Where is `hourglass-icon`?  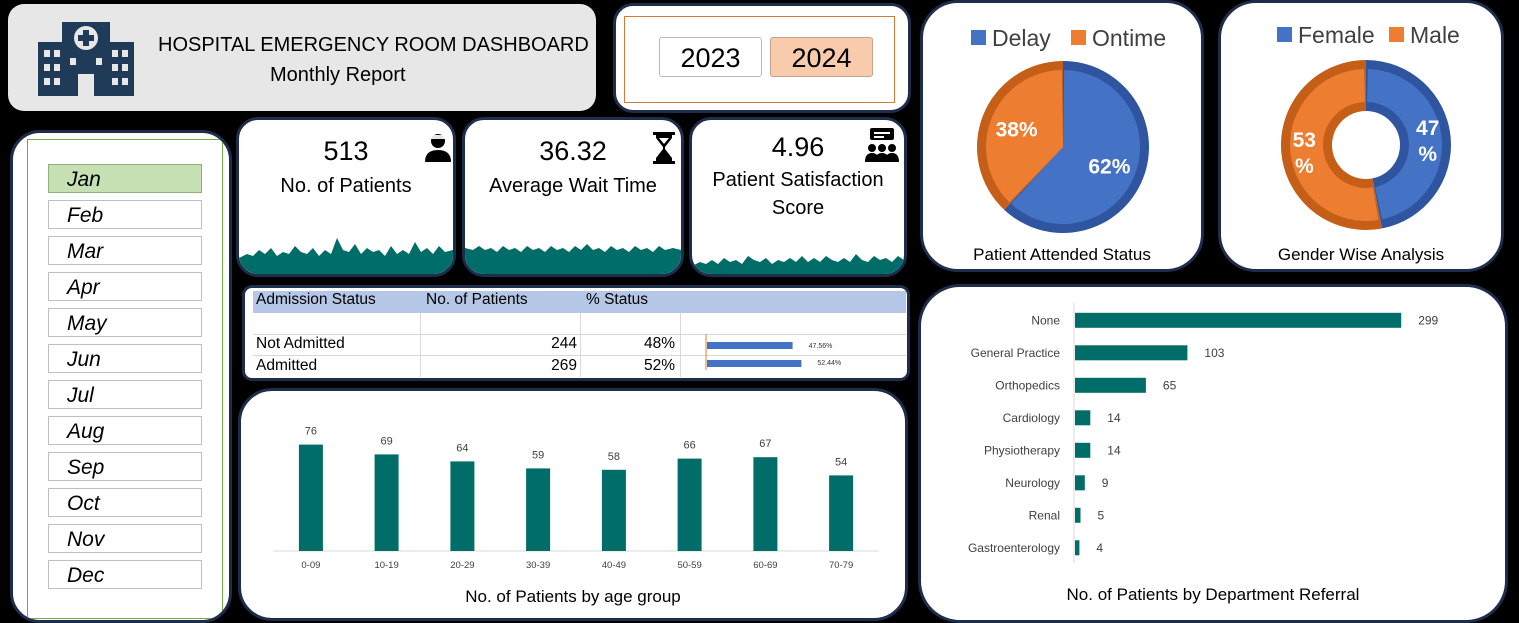 hourglass-icon is located at coordinates (664, 148).